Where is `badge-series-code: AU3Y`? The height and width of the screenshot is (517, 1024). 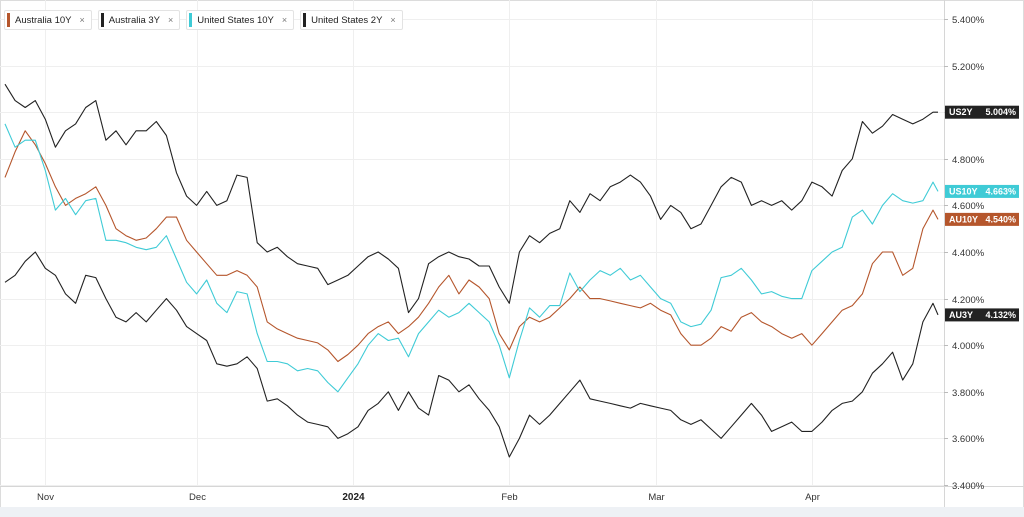 badge-series-code: AU3Y is located at coordinates (961, 315).